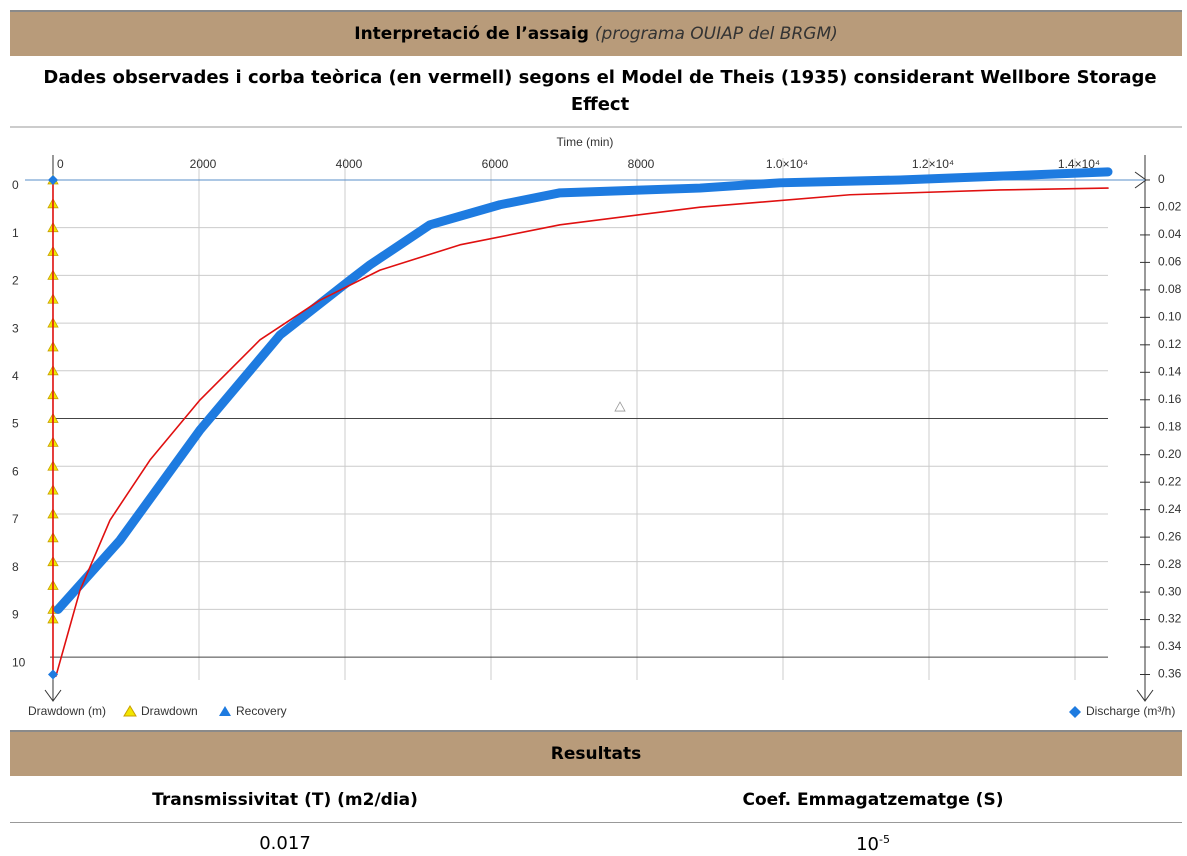  I want to click on y2-tick-label: 0.32, so click(1170, 619).